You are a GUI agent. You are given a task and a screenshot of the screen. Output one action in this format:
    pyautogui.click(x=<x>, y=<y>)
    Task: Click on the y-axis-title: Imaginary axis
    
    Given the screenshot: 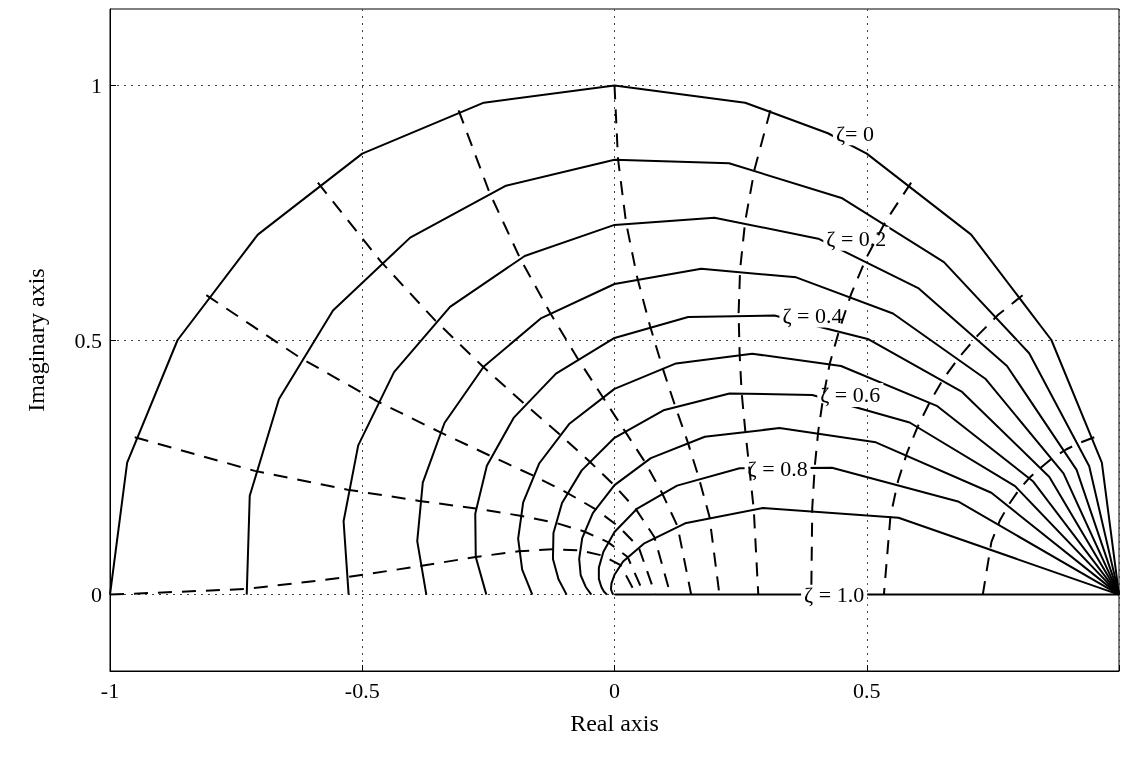 What is the action you would take?
    pyautogui.click(x=36, y=340)
    